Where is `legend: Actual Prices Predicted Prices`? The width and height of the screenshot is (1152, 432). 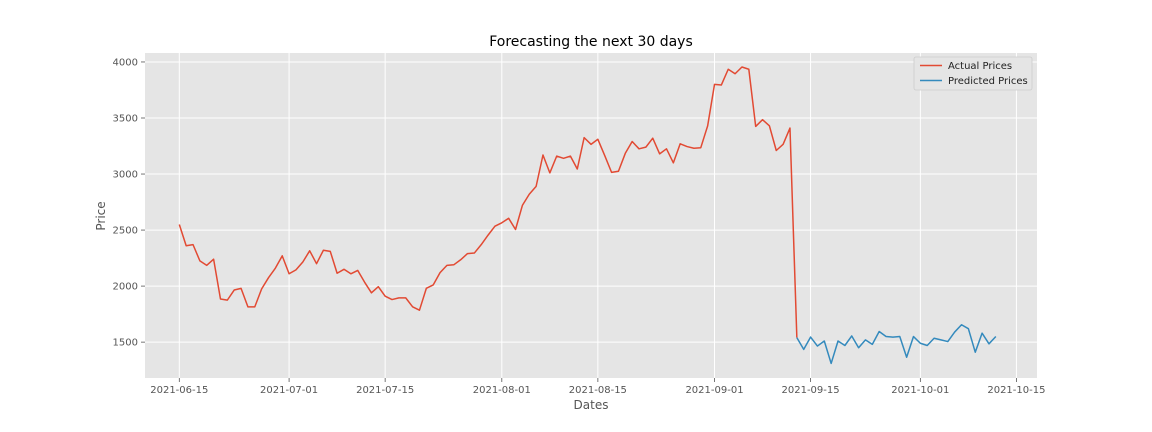 legend: Actual Prices Predicted Prices is located at coordinates (973, 73).